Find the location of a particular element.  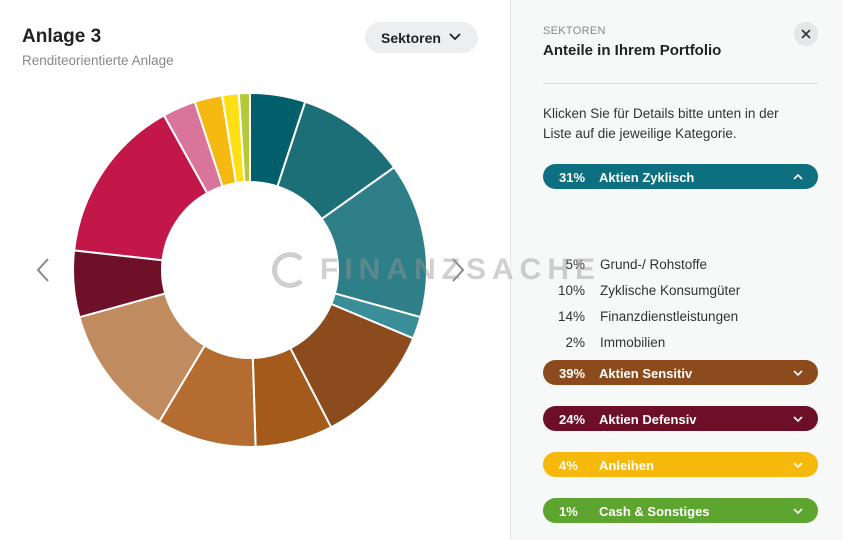

prev-arrow is located at coordinates (42, 270).